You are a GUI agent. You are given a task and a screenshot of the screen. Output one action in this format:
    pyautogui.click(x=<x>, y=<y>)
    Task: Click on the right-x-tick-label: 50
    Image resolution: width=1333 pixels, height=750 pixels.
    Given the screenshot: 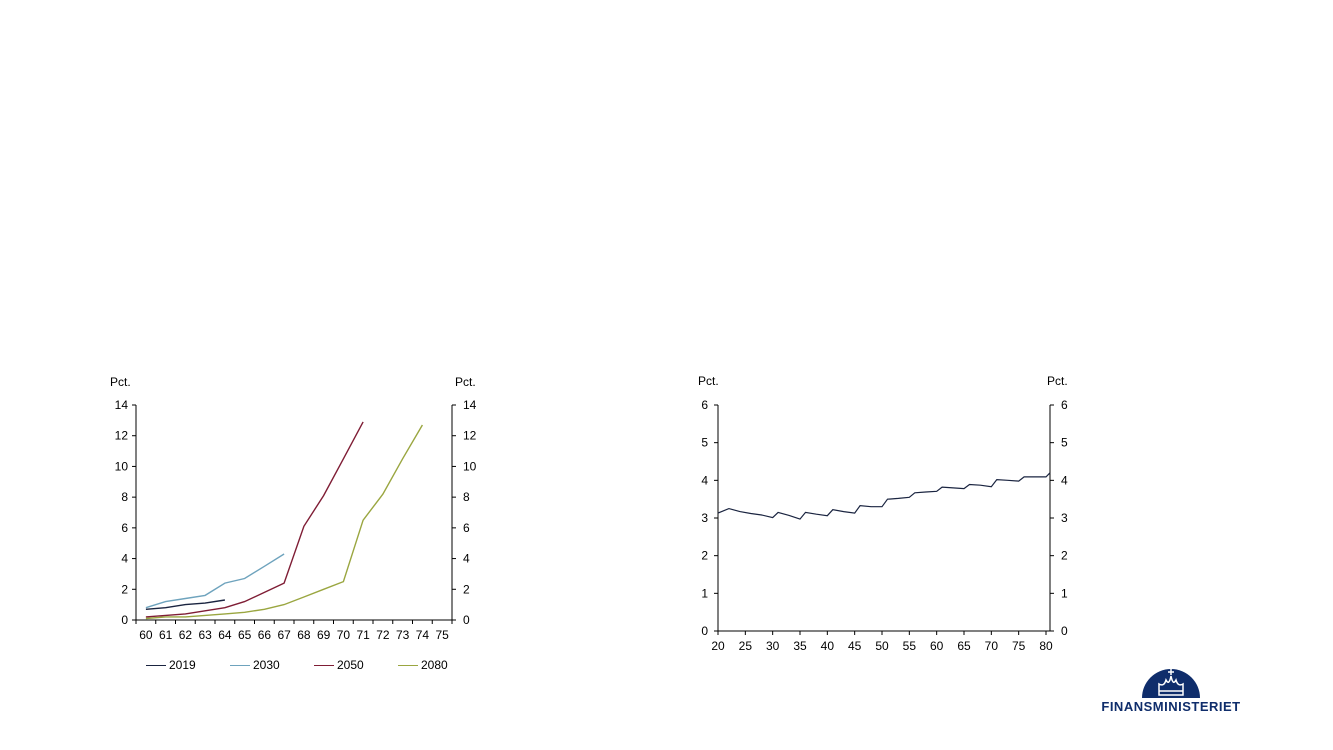 What is the action you would take?
    pyautogui.click(x=882, y=646)
    